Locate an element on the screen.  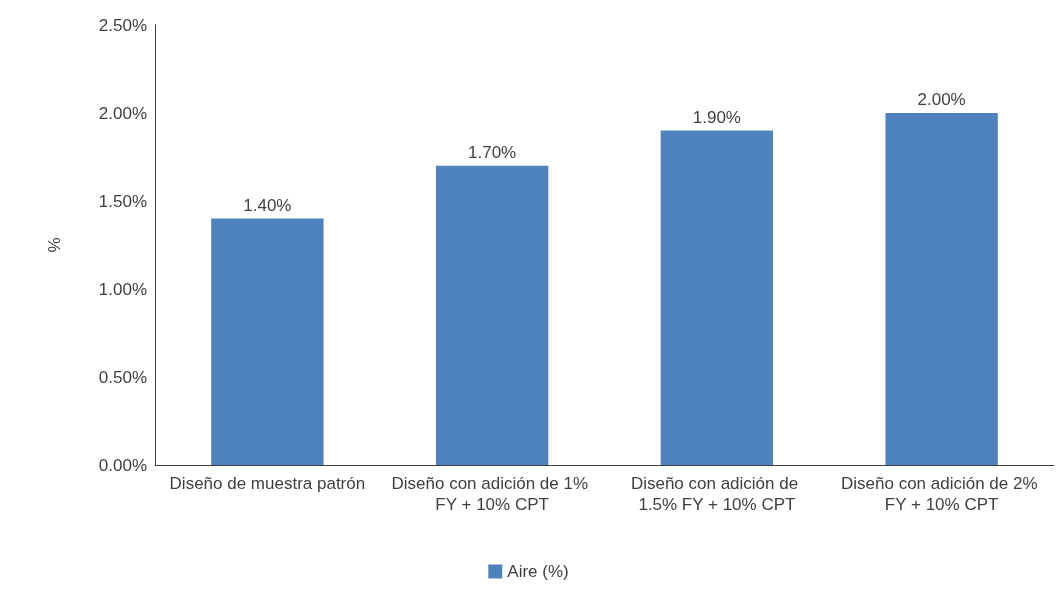
y-axis-title: % is located at coordinates (54, 245).